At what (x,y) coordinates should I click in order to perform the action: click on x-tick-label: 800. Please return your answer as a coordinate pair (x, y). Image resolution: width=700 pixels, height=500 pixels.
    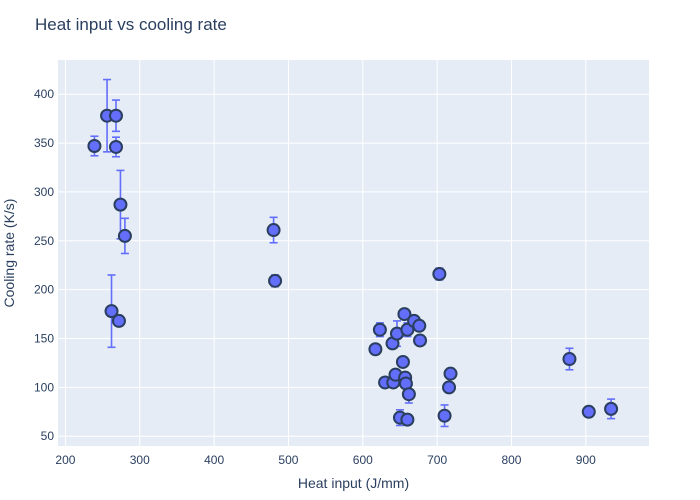
    Looking at the image, I should click on (511, 460).